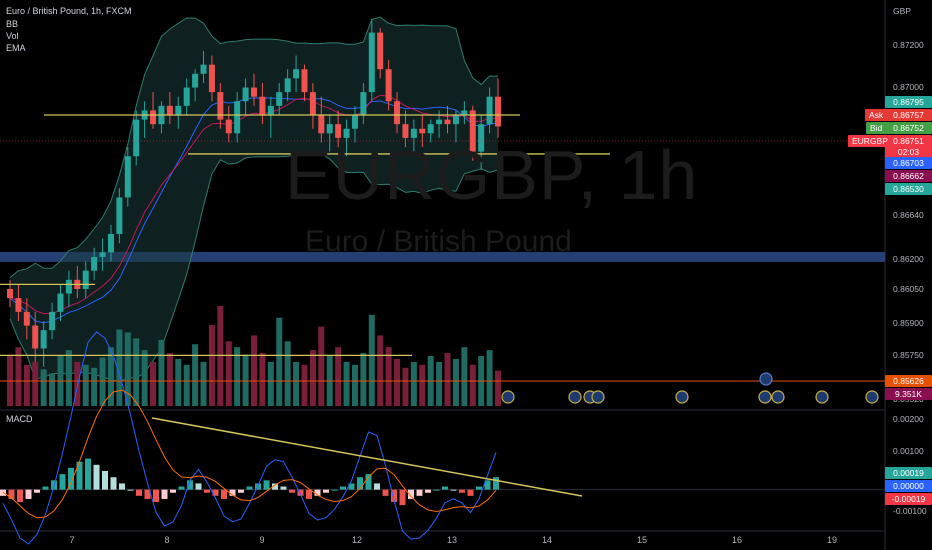  What do you see at coordinates (249, 454) in the screenshot?
I see `macd-signal-line` at bounding box center [249, 454].